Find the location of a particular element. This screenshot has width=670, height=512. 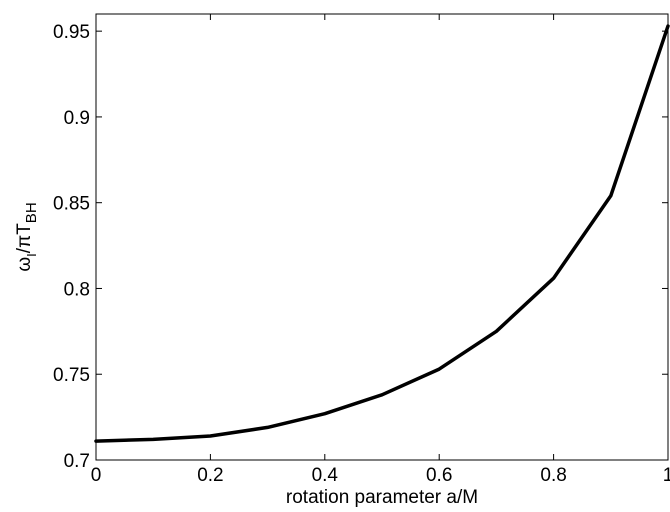

y-tick-label: 0.95 is located at coordinates (71, 32).